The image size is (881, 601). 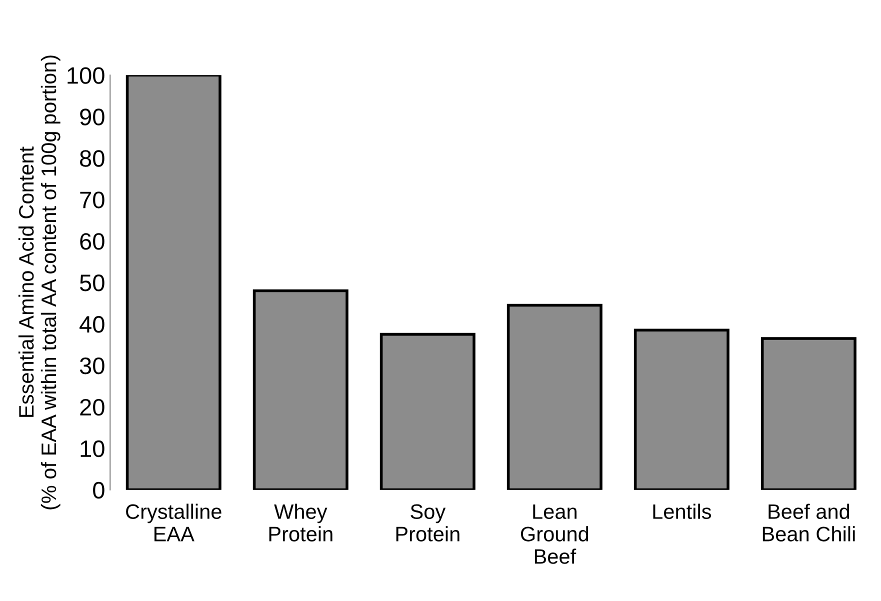 What do you see at coordinates (300, 523) in the screenshot?
I see `x-tick-label: Whey Protein` at bounding box center [300, 523].